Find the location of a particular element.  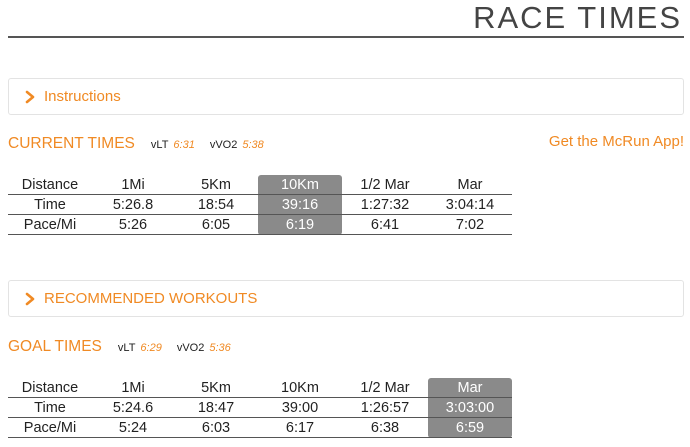

pace-cell: 6:17 is located at coordinates (300, 428).